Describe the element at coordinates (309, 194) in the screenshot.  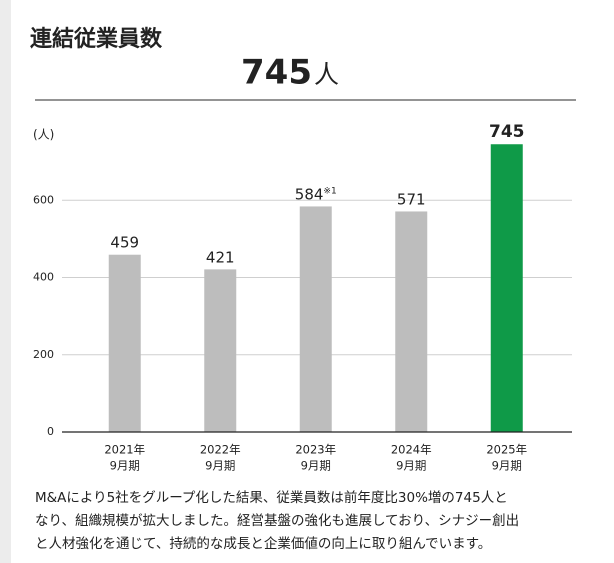
I see `data-label-value: 584` at that location.